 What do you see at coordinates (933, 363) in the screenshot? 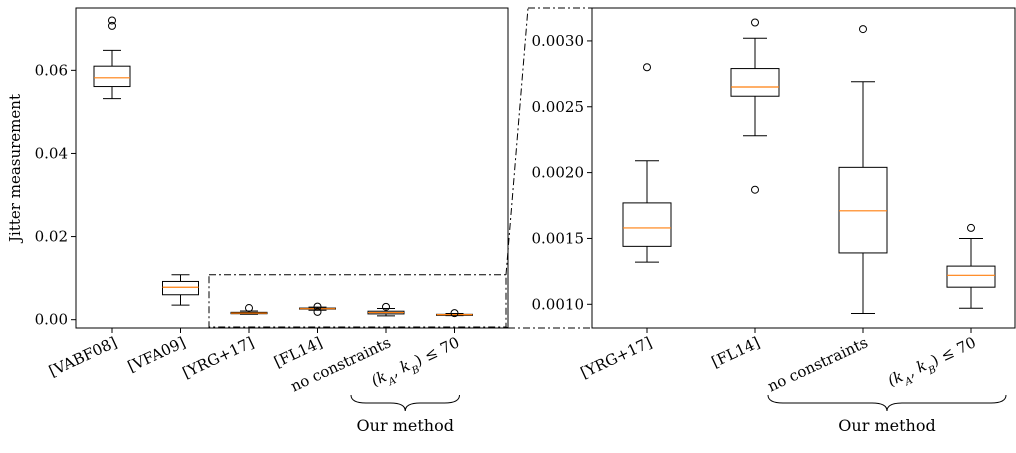
I see `x-tick-label: (kA, kB) ≤ 70` at bounding box center [933, 363].